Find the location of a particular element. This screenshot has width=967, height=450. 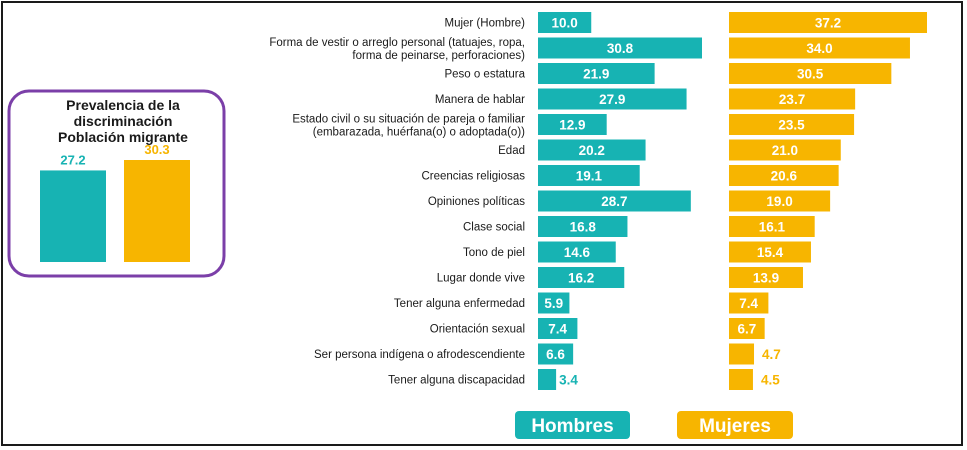

category-label-10: Lugar donde vive is located at coordinates (481, 279).